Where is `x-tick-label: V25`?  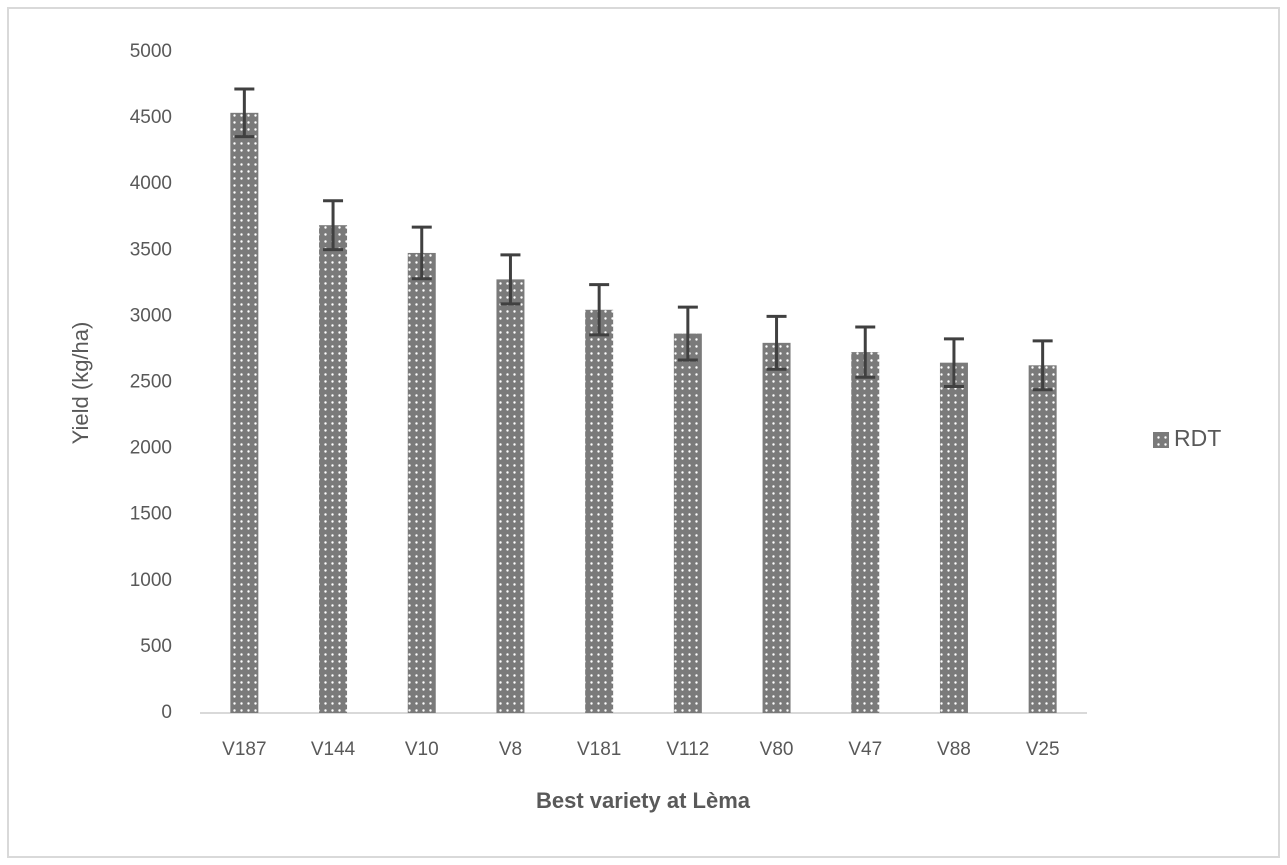 x-tick-label: V25 is located at coordinates (1043, 749).